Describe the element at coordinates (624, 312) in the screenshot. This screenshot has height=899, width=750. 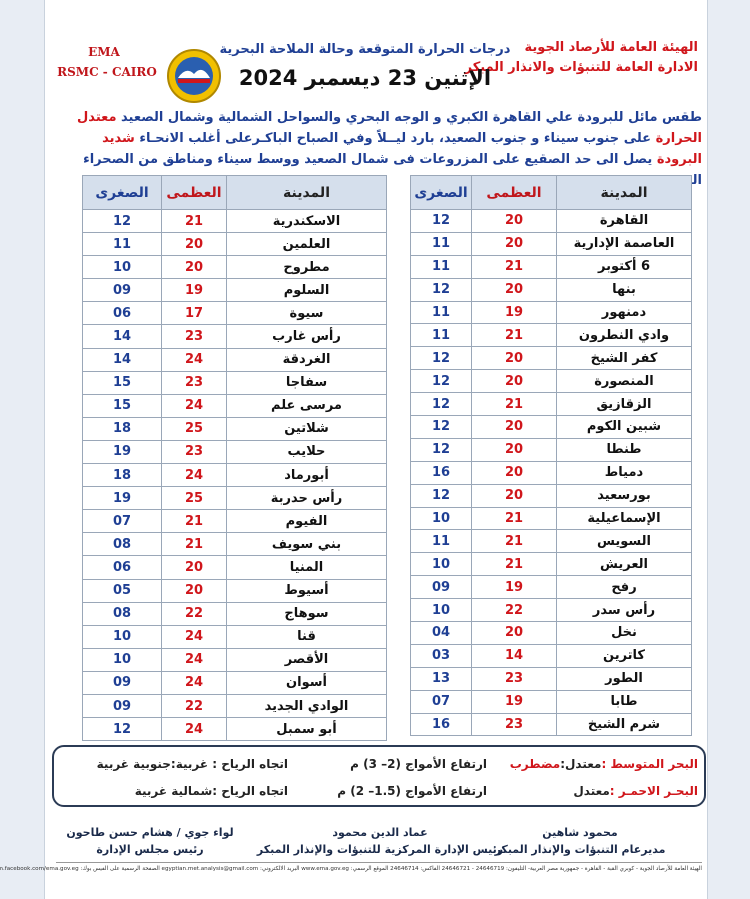
I see `city-name: دمنهور` at that location.